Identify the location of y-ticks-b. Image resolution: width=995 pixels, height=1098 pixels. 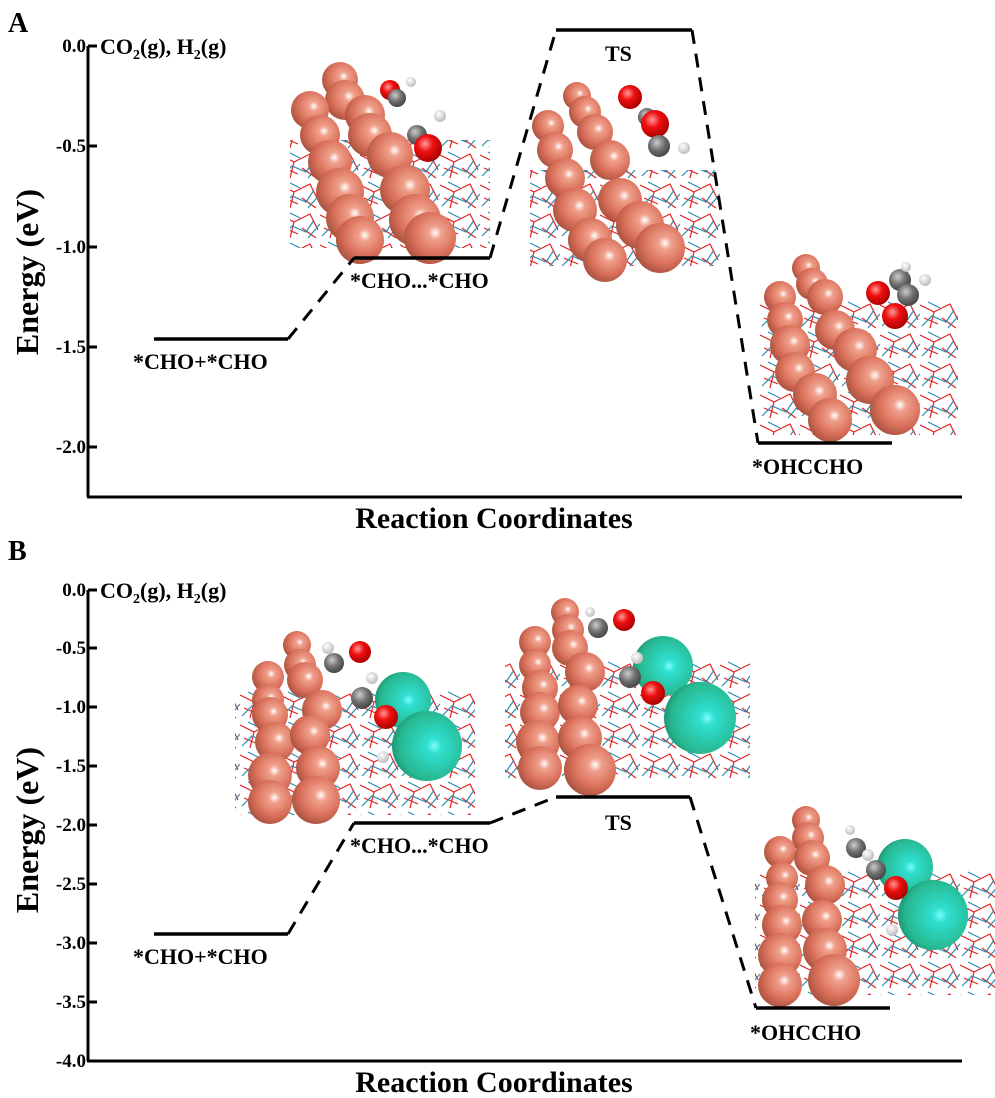
(92, 825).